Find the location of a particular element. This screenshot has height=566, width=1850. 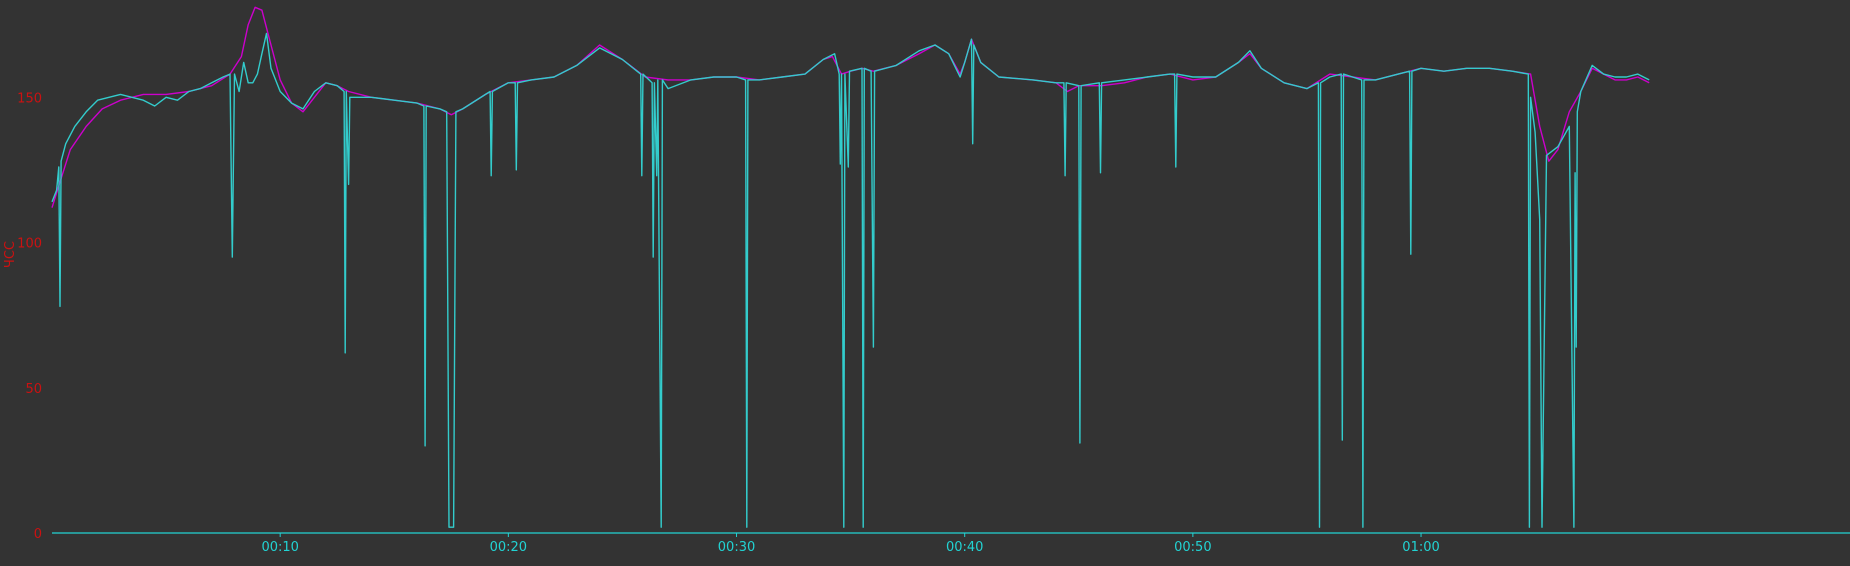

y-tick-label: 0 is located at coordinates (38, 534).